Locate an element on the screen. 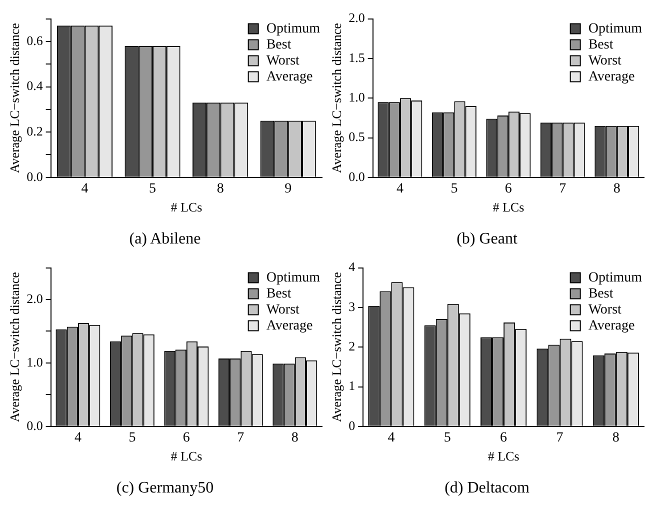 The height and width of the screenshot is (506, 655). y-tick-label: 2 is located at coordinates (352, 346).